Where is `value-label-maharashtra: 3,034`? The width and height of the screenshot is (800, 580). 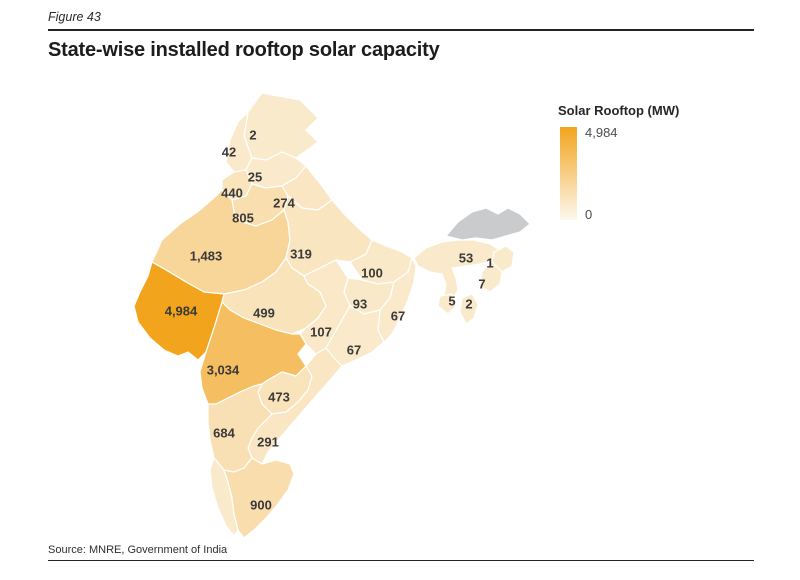 value-label-maharashtra: 3,034 is located at coordinates (223, 370).